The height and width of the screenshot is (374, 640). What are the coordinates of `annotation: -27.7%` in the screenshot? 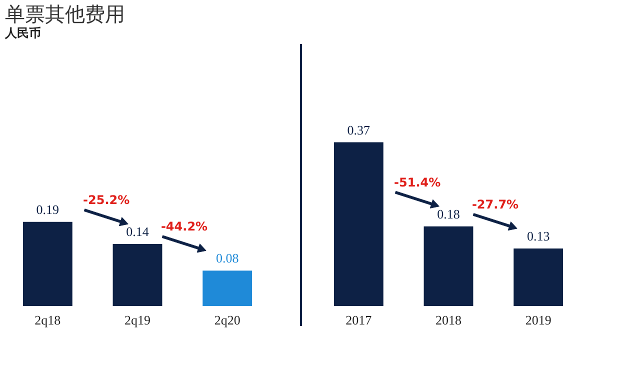 It's located at (495, 204).